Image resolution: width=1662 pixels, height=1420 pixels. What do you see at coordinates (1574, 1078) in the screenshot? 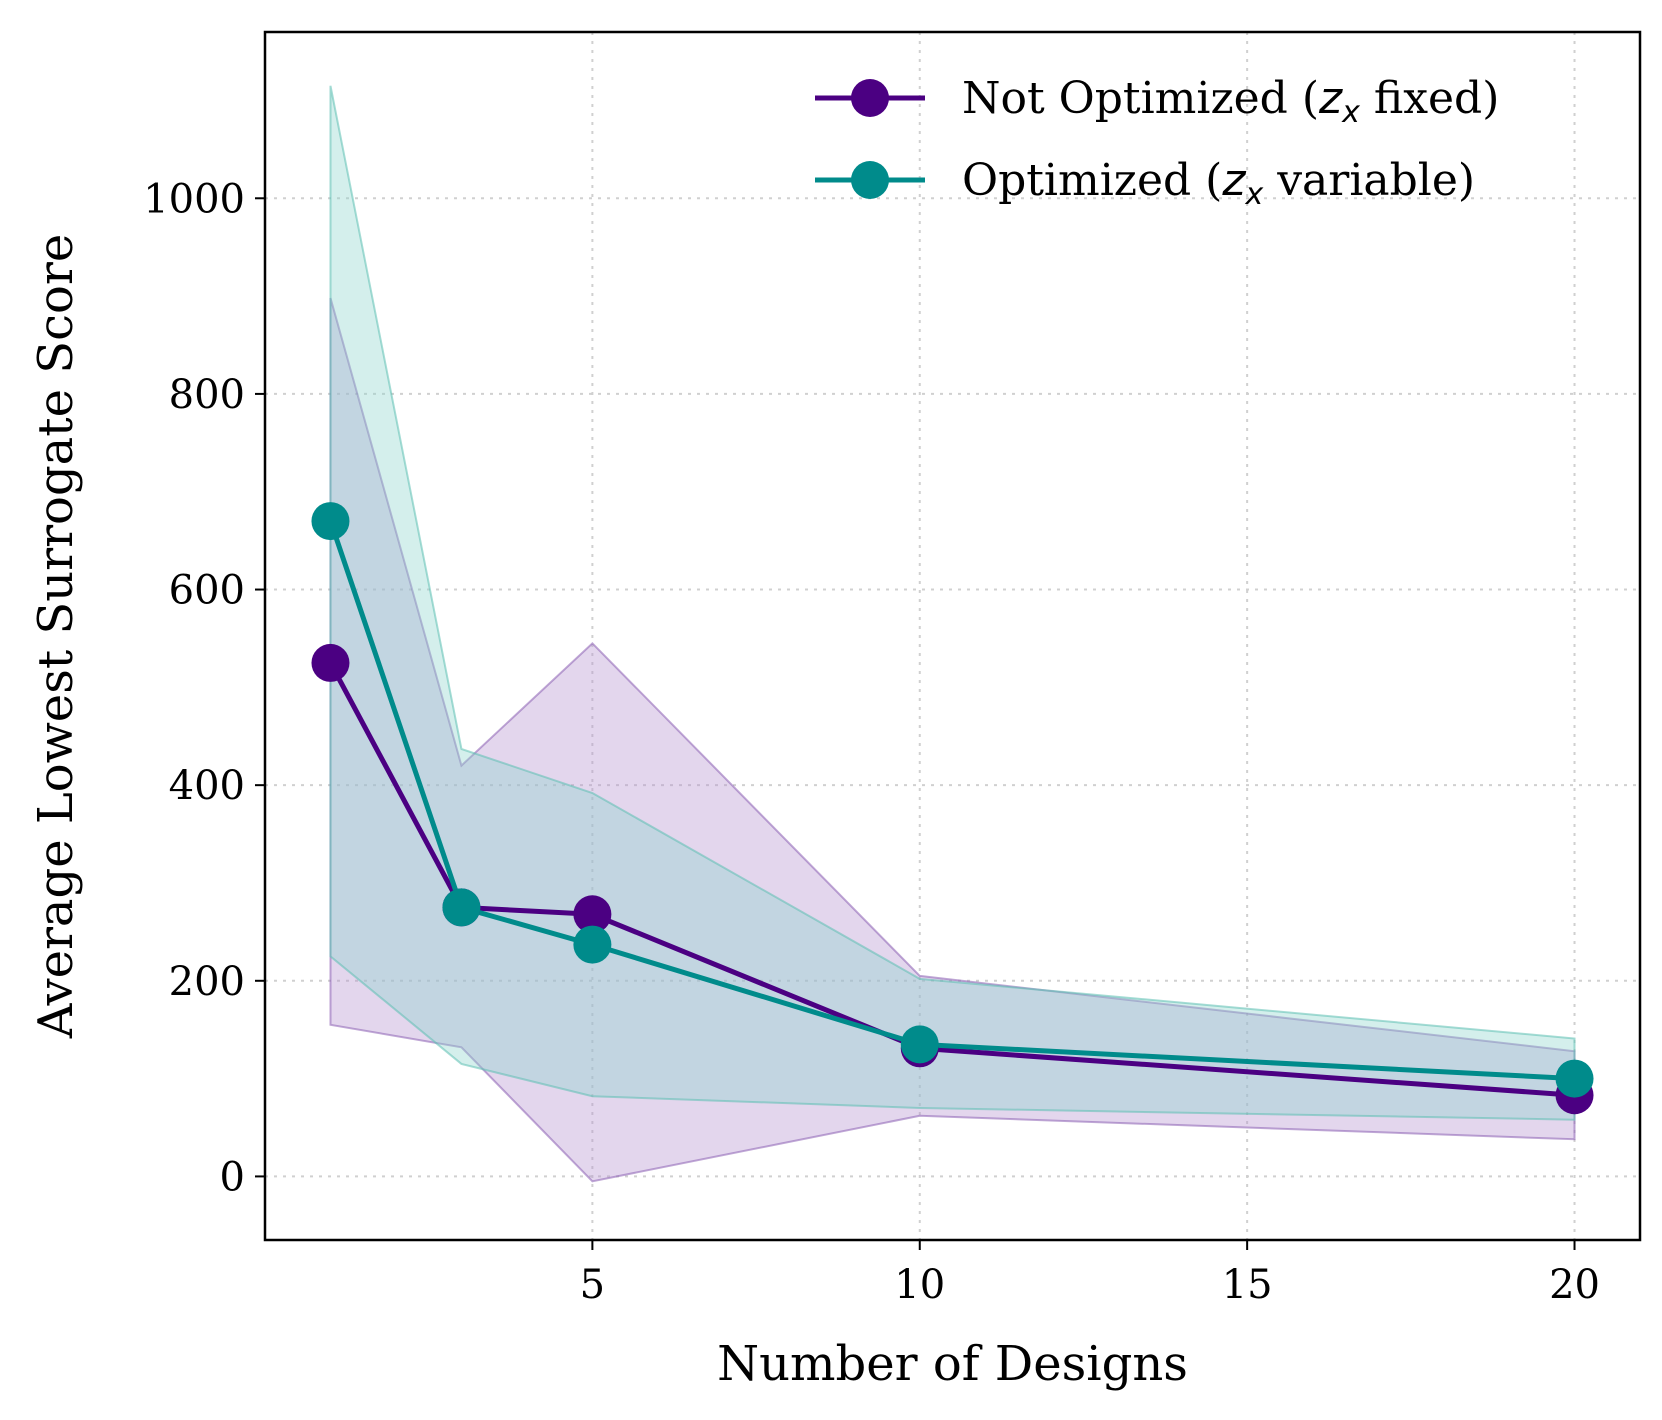
I see `point-series-1-x20` at bounding box center [1574, 1078].